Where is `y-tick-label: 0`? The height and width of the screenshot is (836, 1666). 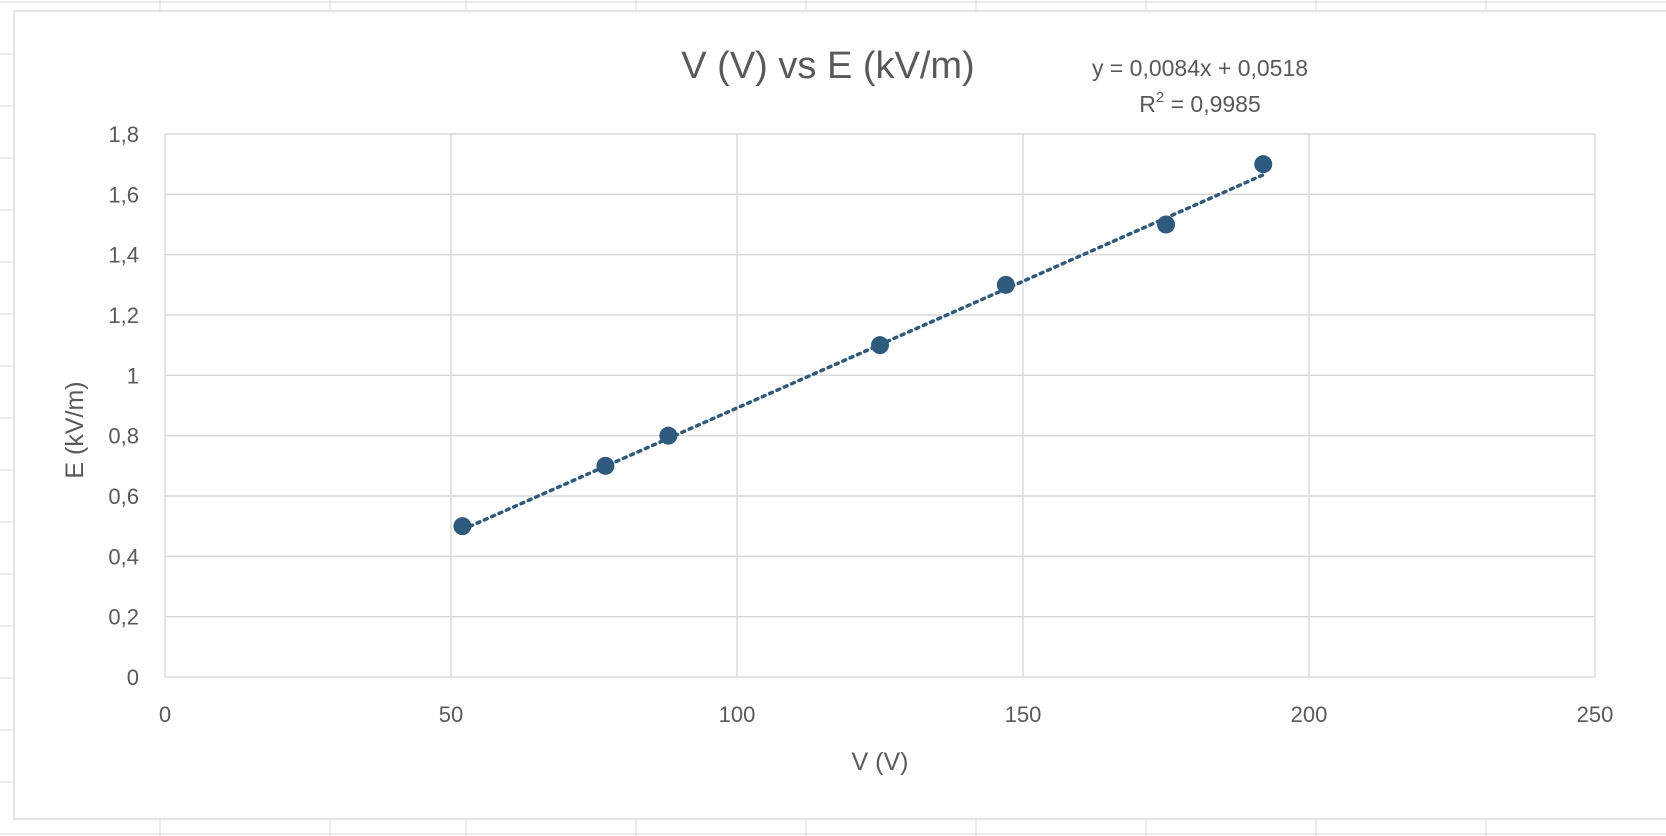
y-tick-label: 0 is located at coordinates (133, 677).